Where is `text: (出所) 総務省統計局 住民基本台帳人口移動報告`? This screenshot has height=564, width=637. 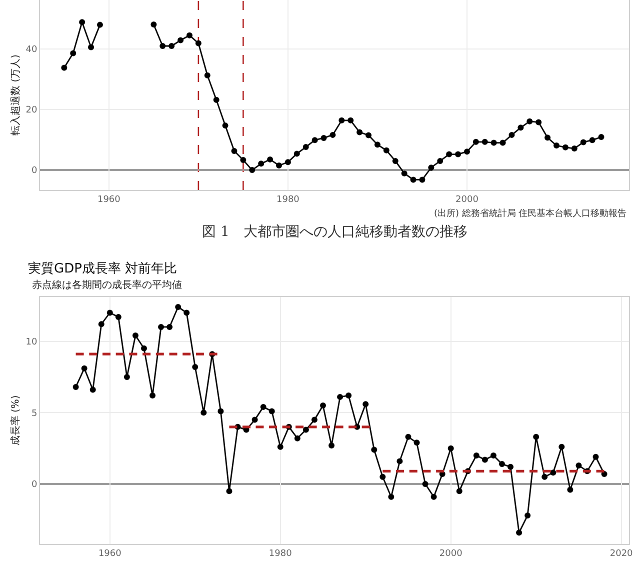 text: (出所) 総務省統計局 住民基本台帳人口移動報告 is located at coordinates (530, 213).